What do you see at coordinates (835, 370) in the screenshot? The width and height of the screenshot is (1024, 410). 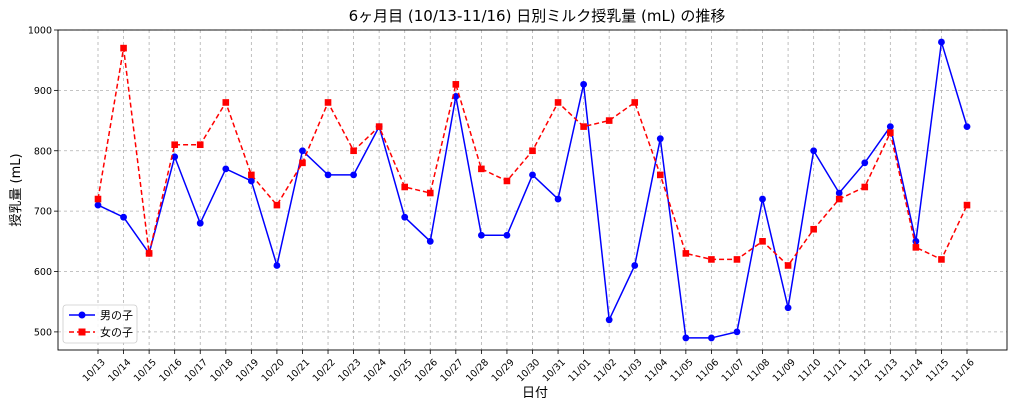 I see `x-tick-label: 11/11` at bounding box center [835, 370].